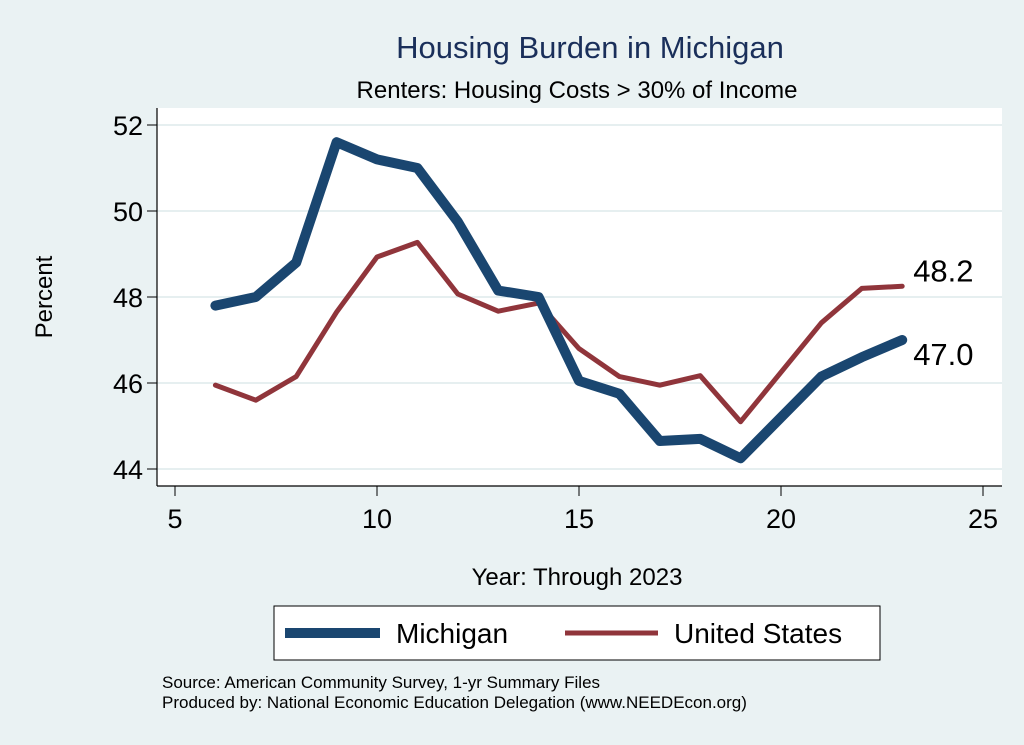 This screenshot has height=745, width=1024. Describe the element at coordinates (128, 384) in the screenshot. I see `y-tick-label: 46` at that location.